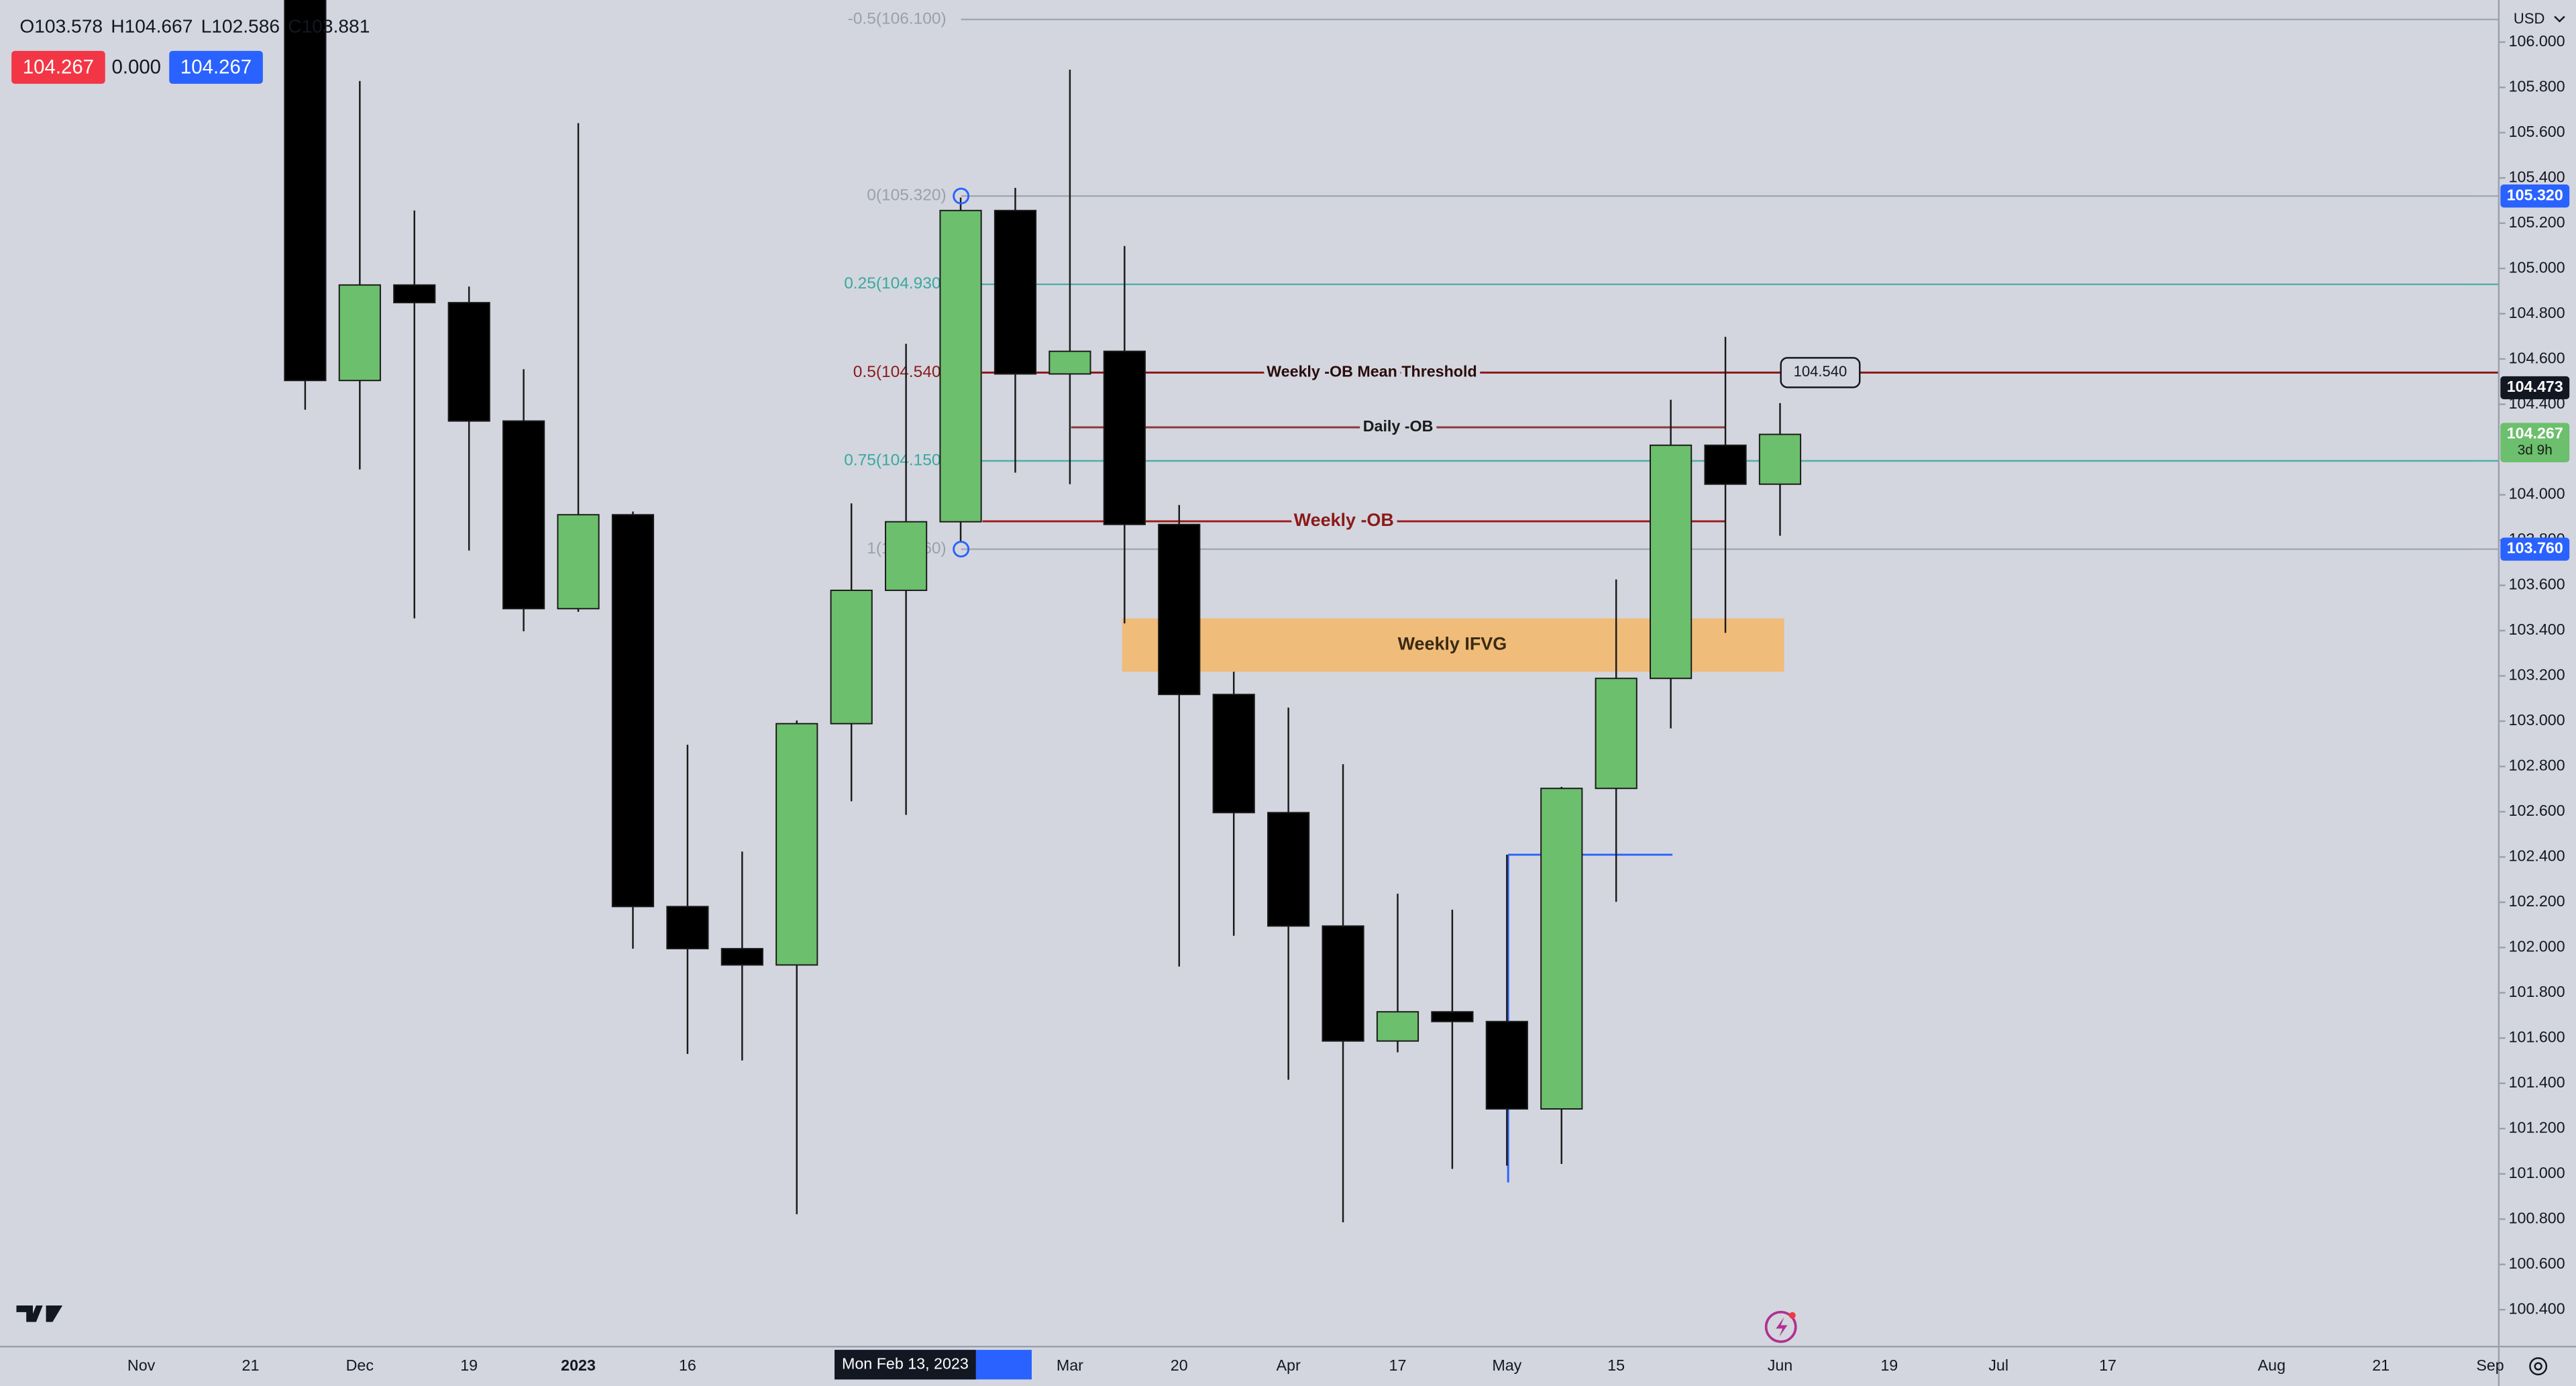 The height and width of the screenshot is (1386, 2576). Describe the element at coordinates (294, 26) in the screenshot. I see `ohlc-key: C` at that location.